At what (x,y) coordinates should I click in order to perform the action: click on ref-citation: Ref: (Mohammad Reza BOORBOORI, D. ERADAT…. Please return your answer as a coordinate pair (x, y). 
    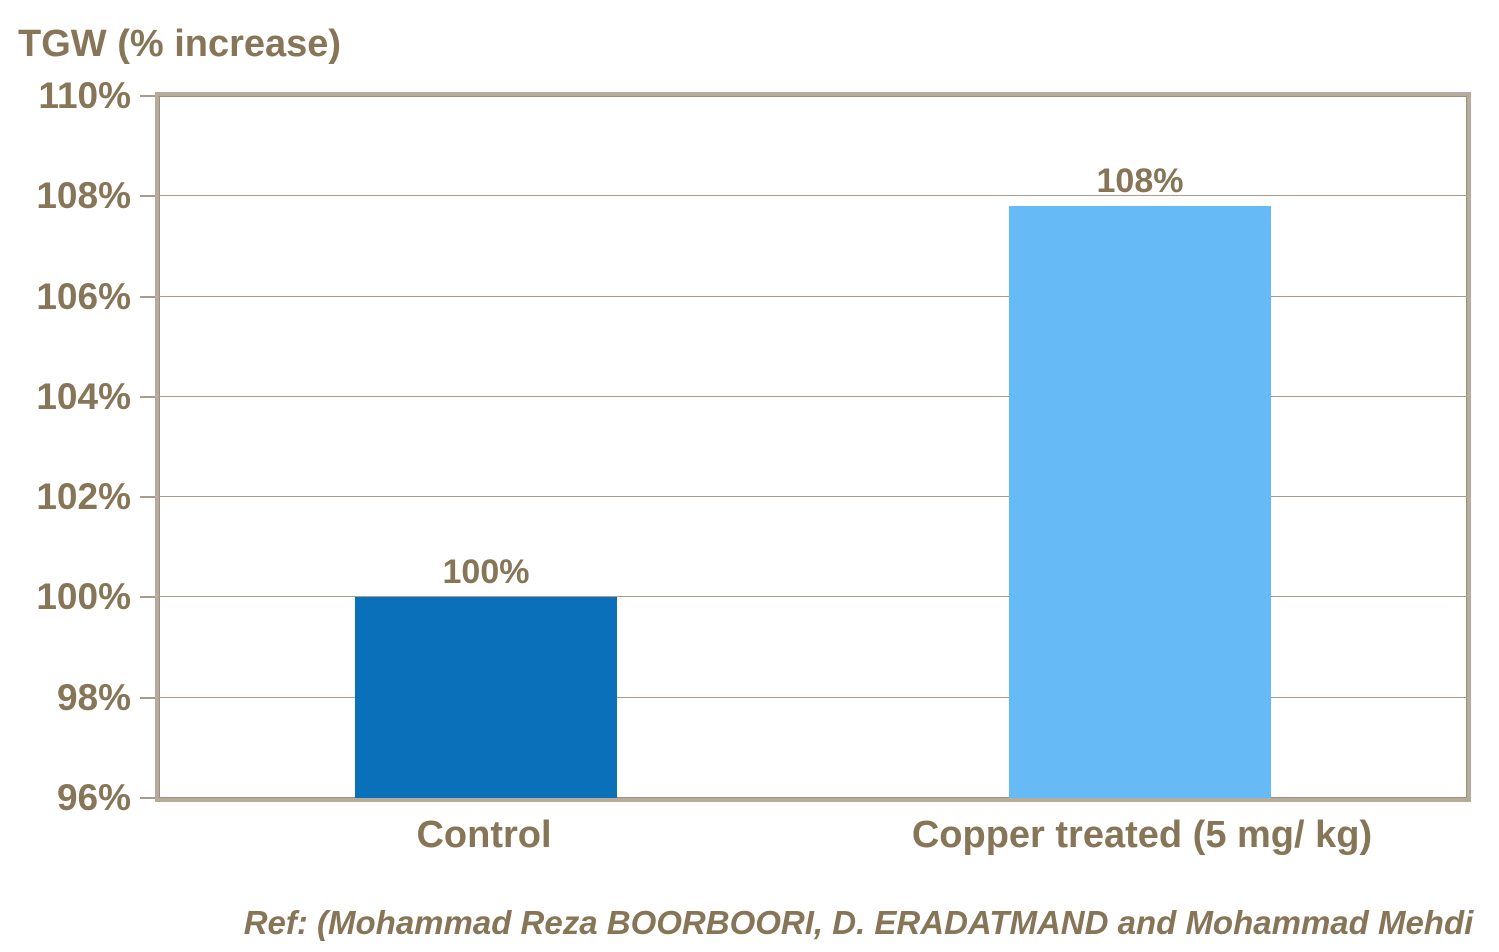
    Looking at the image, I should click on (858, 922).